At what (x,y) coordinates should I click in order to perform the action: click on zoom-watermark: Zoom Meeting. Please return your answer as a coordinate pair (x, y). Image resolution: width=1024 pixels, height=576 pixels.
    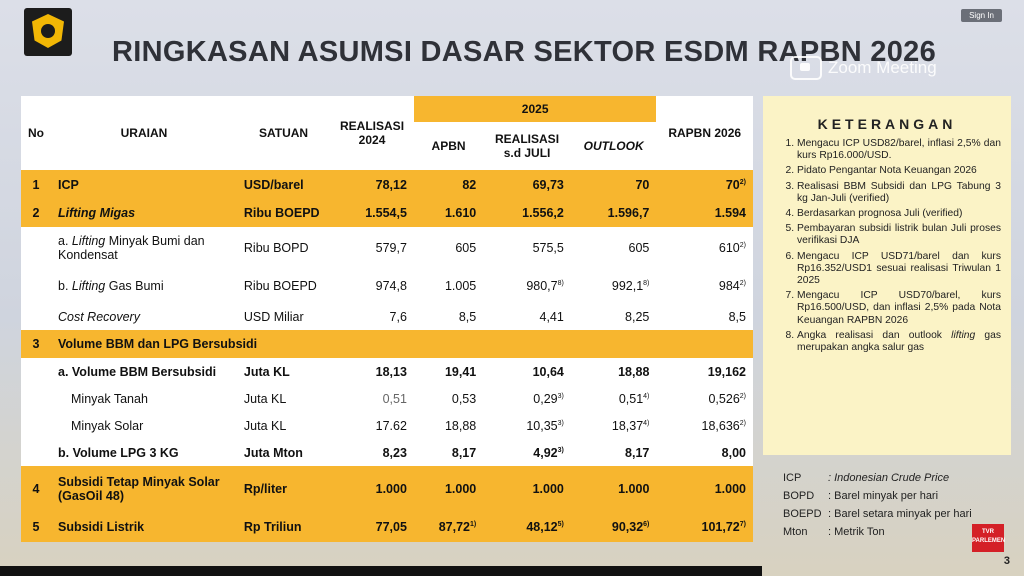
    Looking at the image, I should click on (863, 68).